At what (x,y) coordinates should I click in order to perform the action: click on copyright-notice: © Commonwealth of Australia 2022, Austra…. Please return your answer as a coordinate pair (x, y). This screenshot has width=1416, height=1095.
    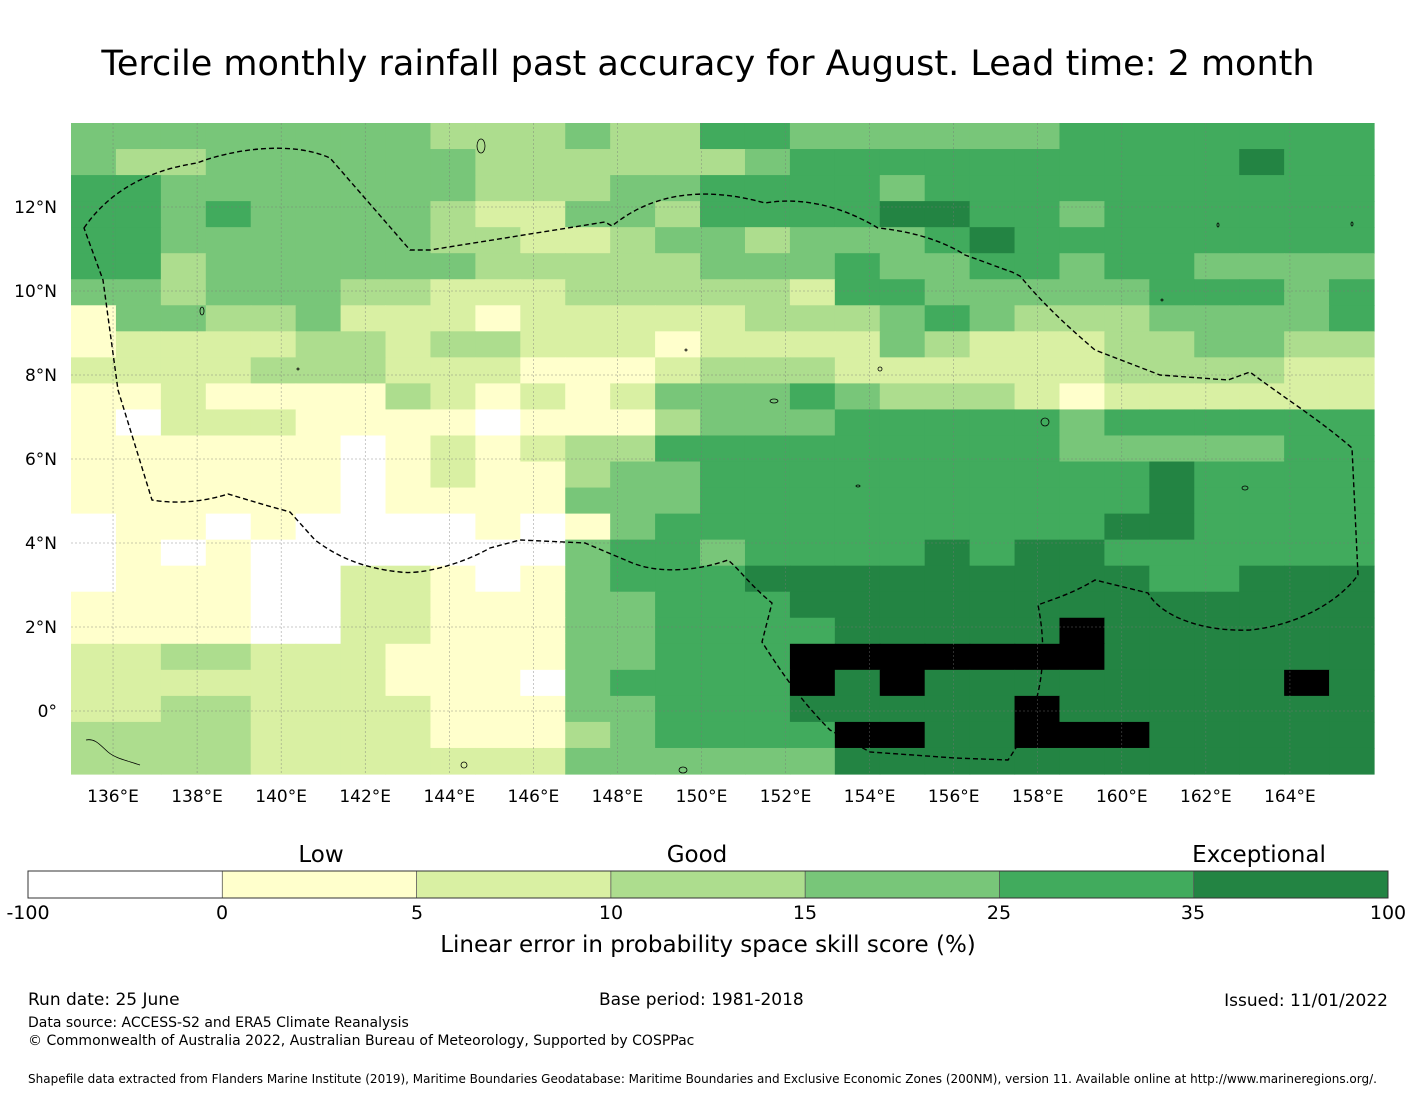
    Looking at the image, I should click on (361, 1041).